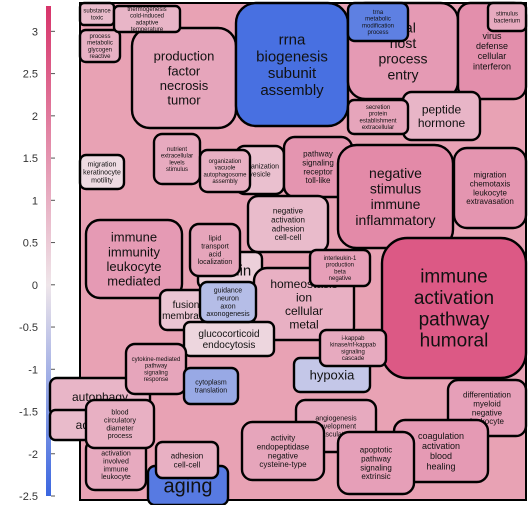  I want to click on treemap-cell-label: toxic, so click(97, 18).